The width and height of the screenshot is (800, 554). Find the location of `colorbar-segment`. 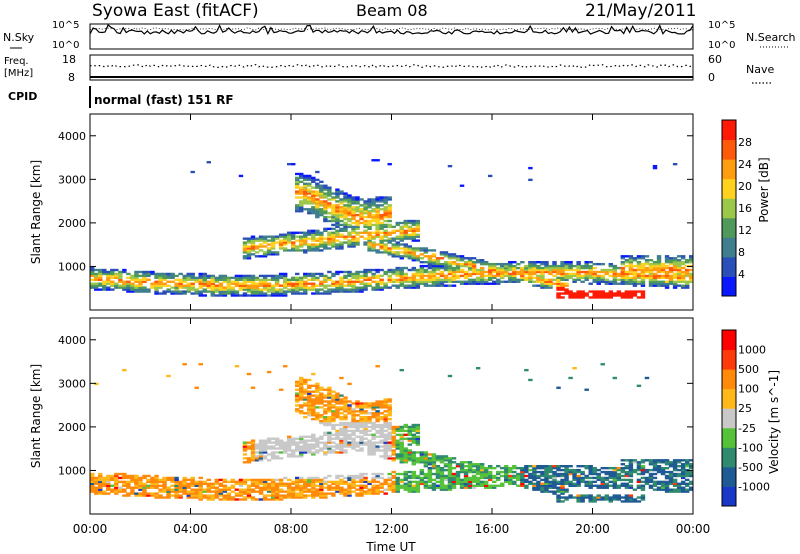

colorbar-segment is located at coordinates (729, 418).